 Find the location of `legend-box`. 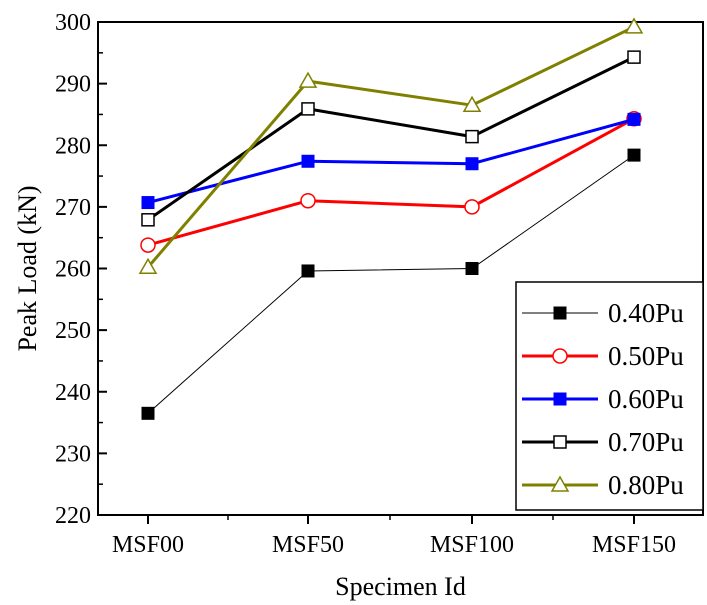

legend-box is located at coordinates (609, 396).